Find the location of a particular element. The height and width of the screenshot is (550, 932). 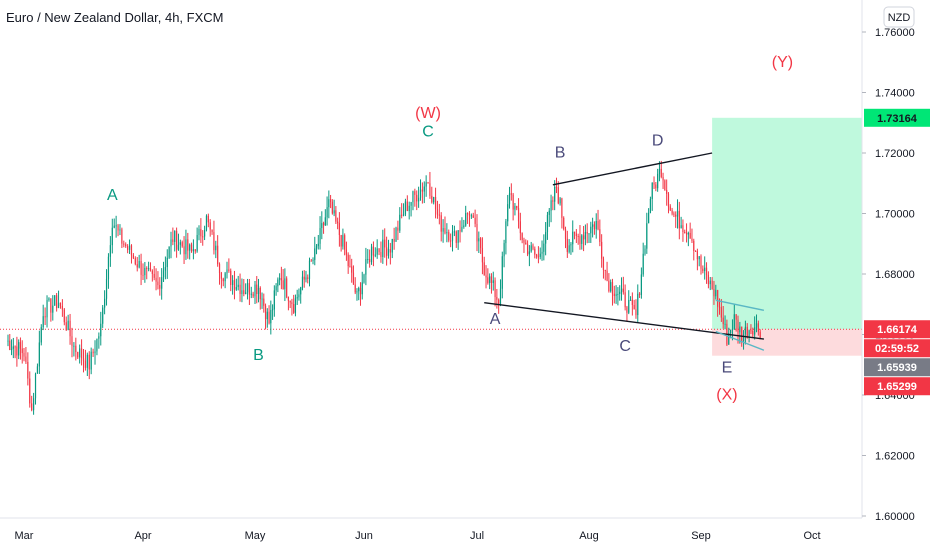

wave-label-dark: B is located at coordinates (560, 153).